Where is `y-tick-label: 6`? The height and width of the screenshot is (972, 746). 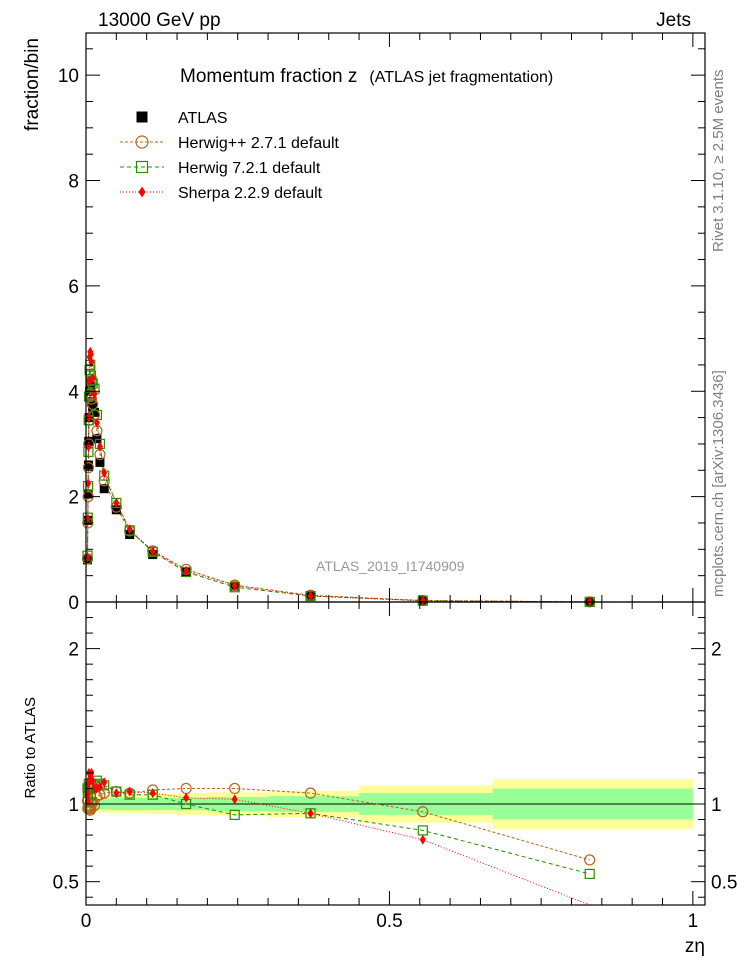
y-tick-label: 6 is located at coordinates (73, 287).